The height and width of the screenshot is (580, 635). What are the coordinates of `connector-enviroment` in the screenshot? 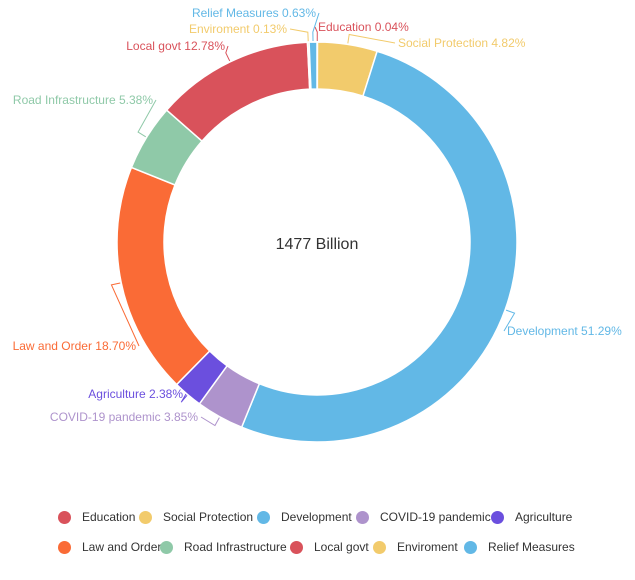 It's located at (299, 35).